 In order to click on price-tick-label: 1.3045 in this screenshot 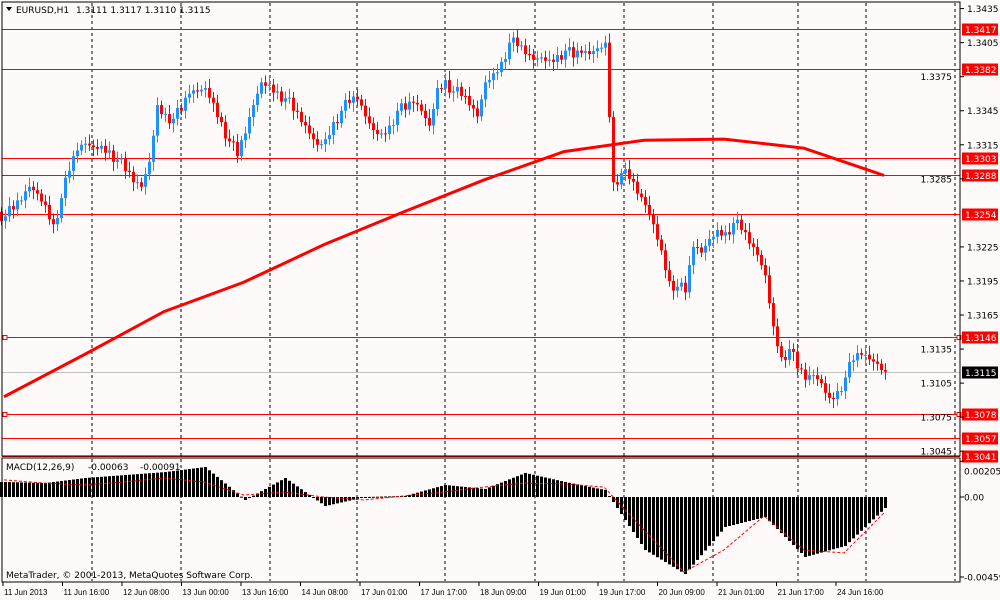, I will do `click(937, 453)`.